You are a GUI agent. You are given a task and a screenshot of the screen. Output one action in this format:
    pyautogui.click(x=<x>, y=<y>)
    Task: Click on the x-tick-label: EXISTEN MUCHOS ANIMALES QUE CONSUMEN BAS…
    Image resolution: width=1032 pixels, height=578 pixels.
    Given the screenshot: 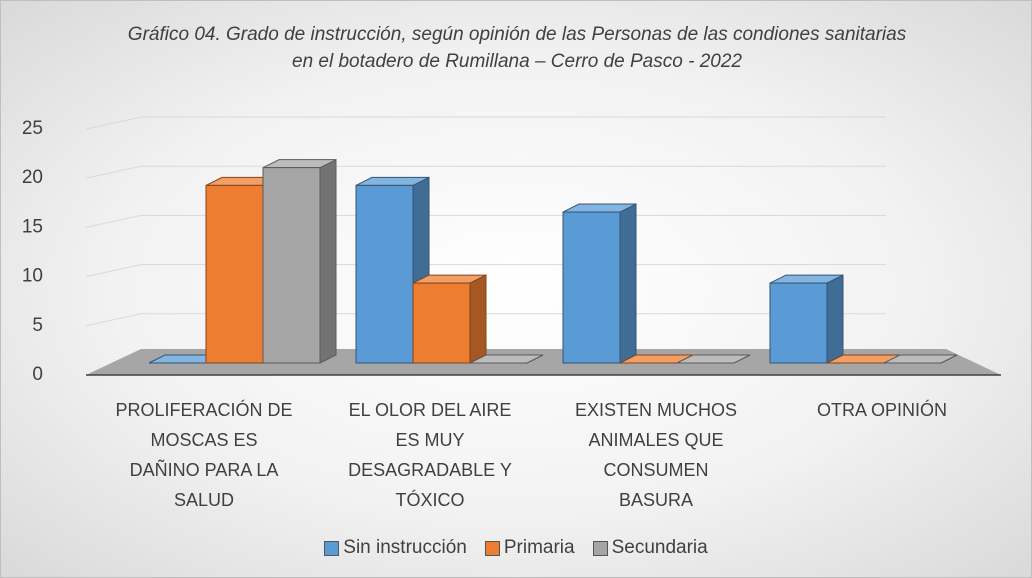 What is the action you would take?
    pyautogui.click(x=656, y=455)
    